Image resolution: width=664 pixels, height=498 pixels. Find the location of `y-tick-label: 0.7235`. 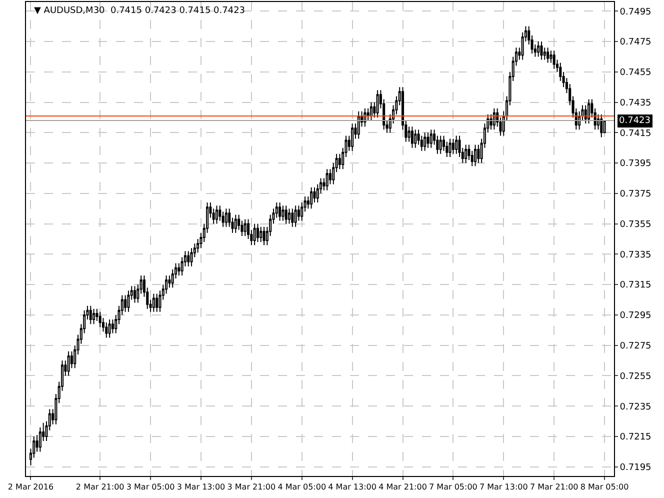

y-tick-label: 0.7235 is located at coordinates (636, 407).